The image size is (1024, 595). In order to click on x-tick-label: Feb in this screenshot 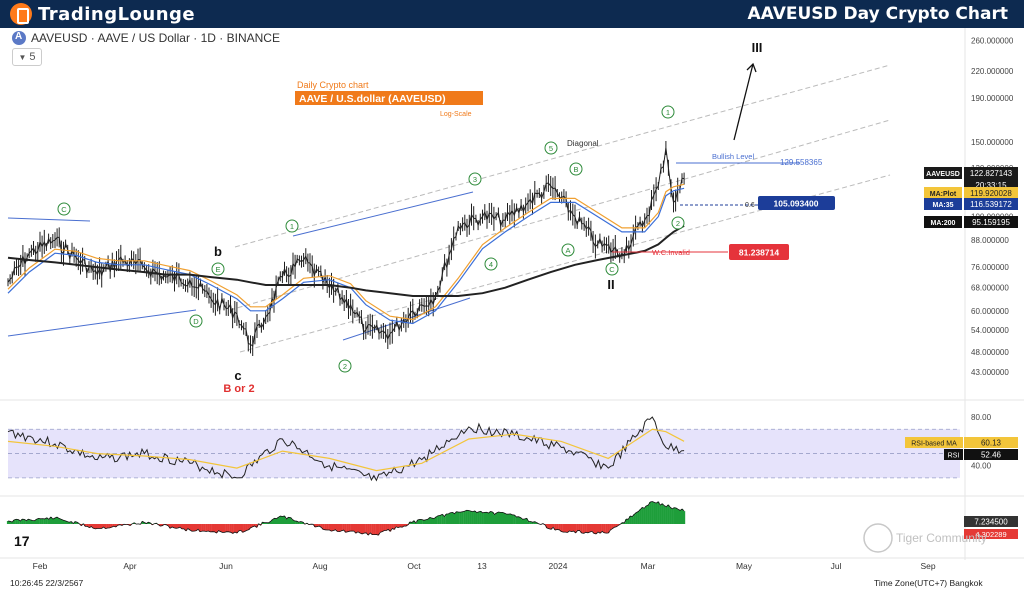, I will do `click(40, 566)`.